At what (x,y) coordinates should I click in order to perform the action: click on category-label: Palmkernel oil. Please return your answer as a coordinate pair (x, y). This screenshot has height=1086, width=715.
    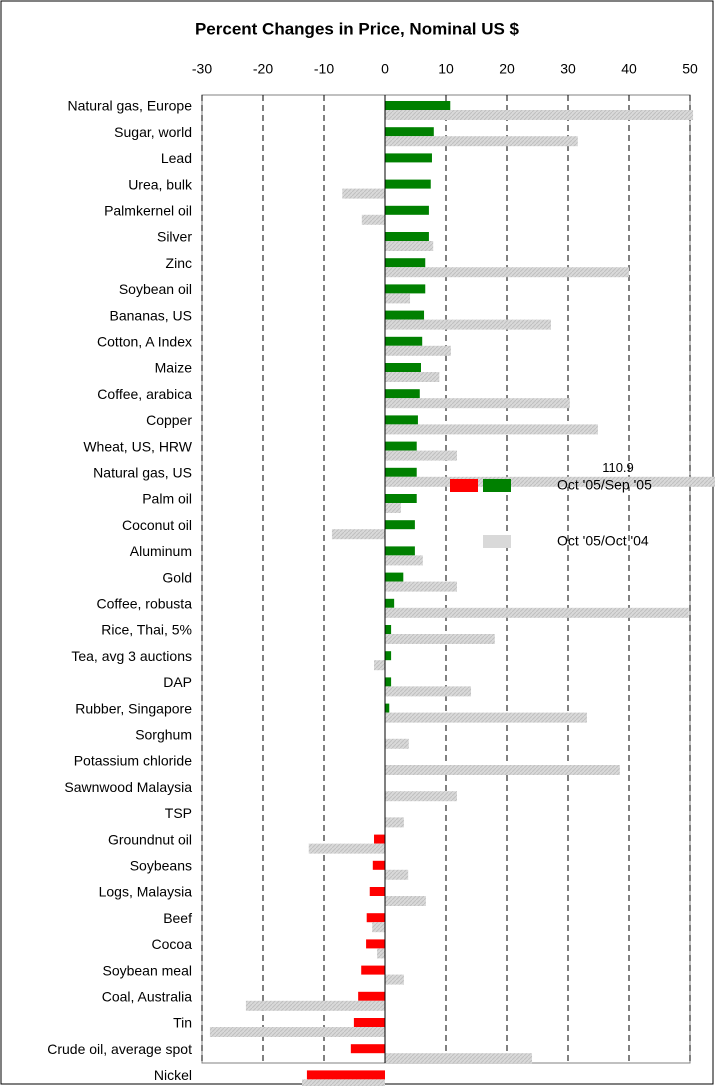
    Looking at the image, I should click on (148, 211).